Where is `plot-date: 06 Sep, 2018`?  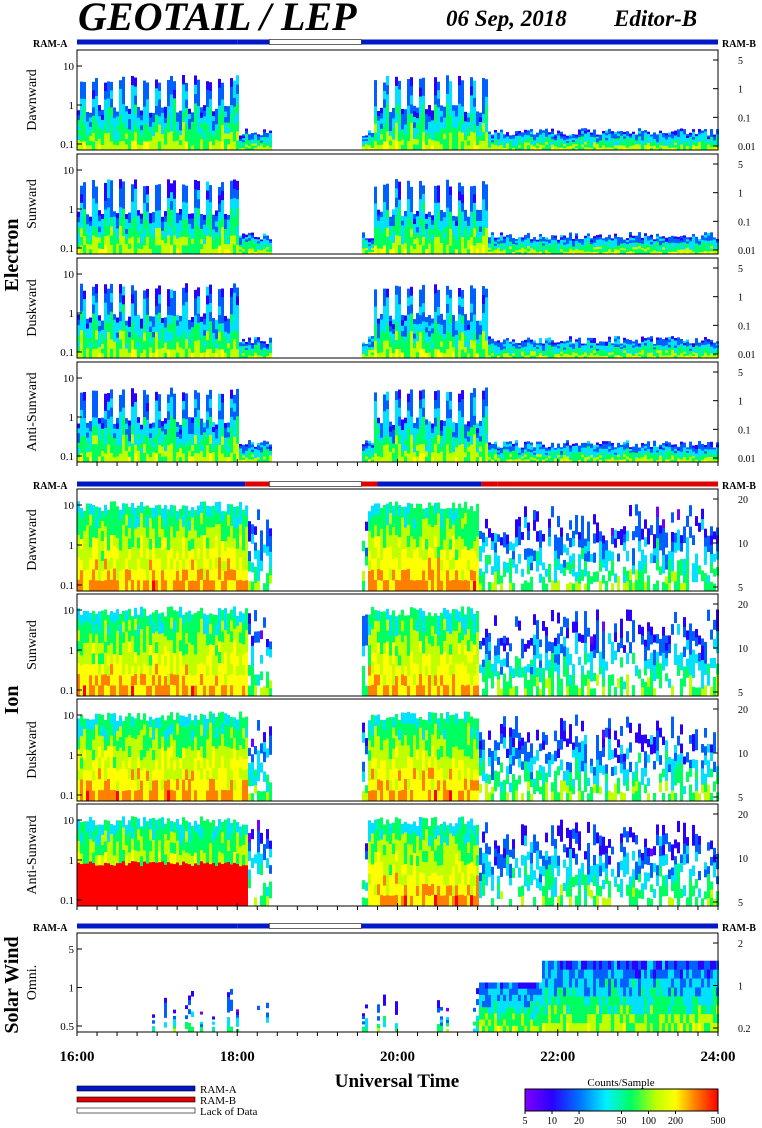 plot-date: 06 Sep, 2018 is located at coordinates (506, 18).